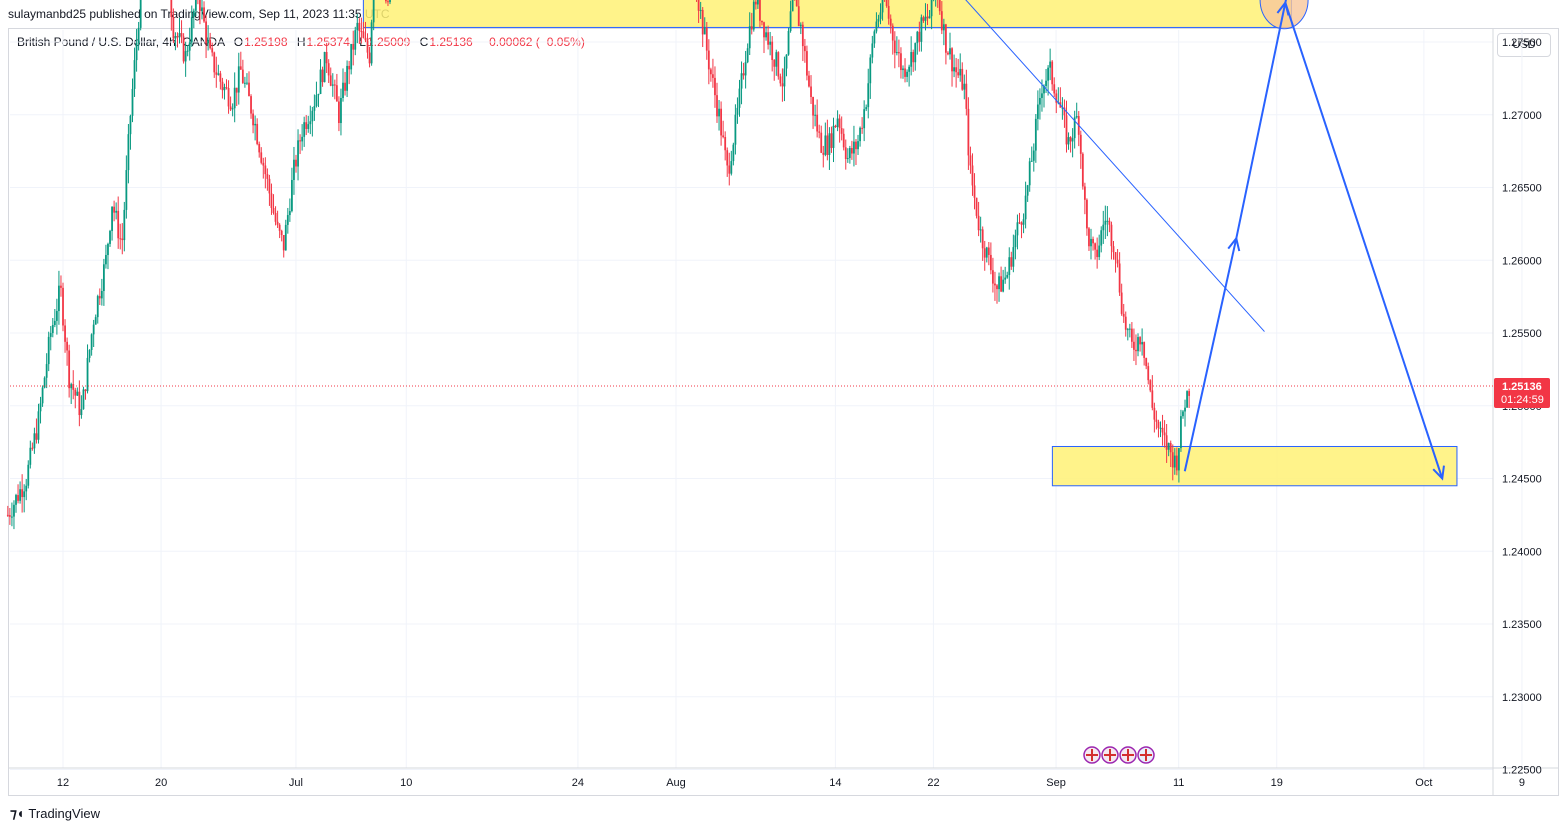 The image size is (1567, 831). Describe the element at coordinates (424, 42) in the screenshot. I see `close-label: C` at that location.